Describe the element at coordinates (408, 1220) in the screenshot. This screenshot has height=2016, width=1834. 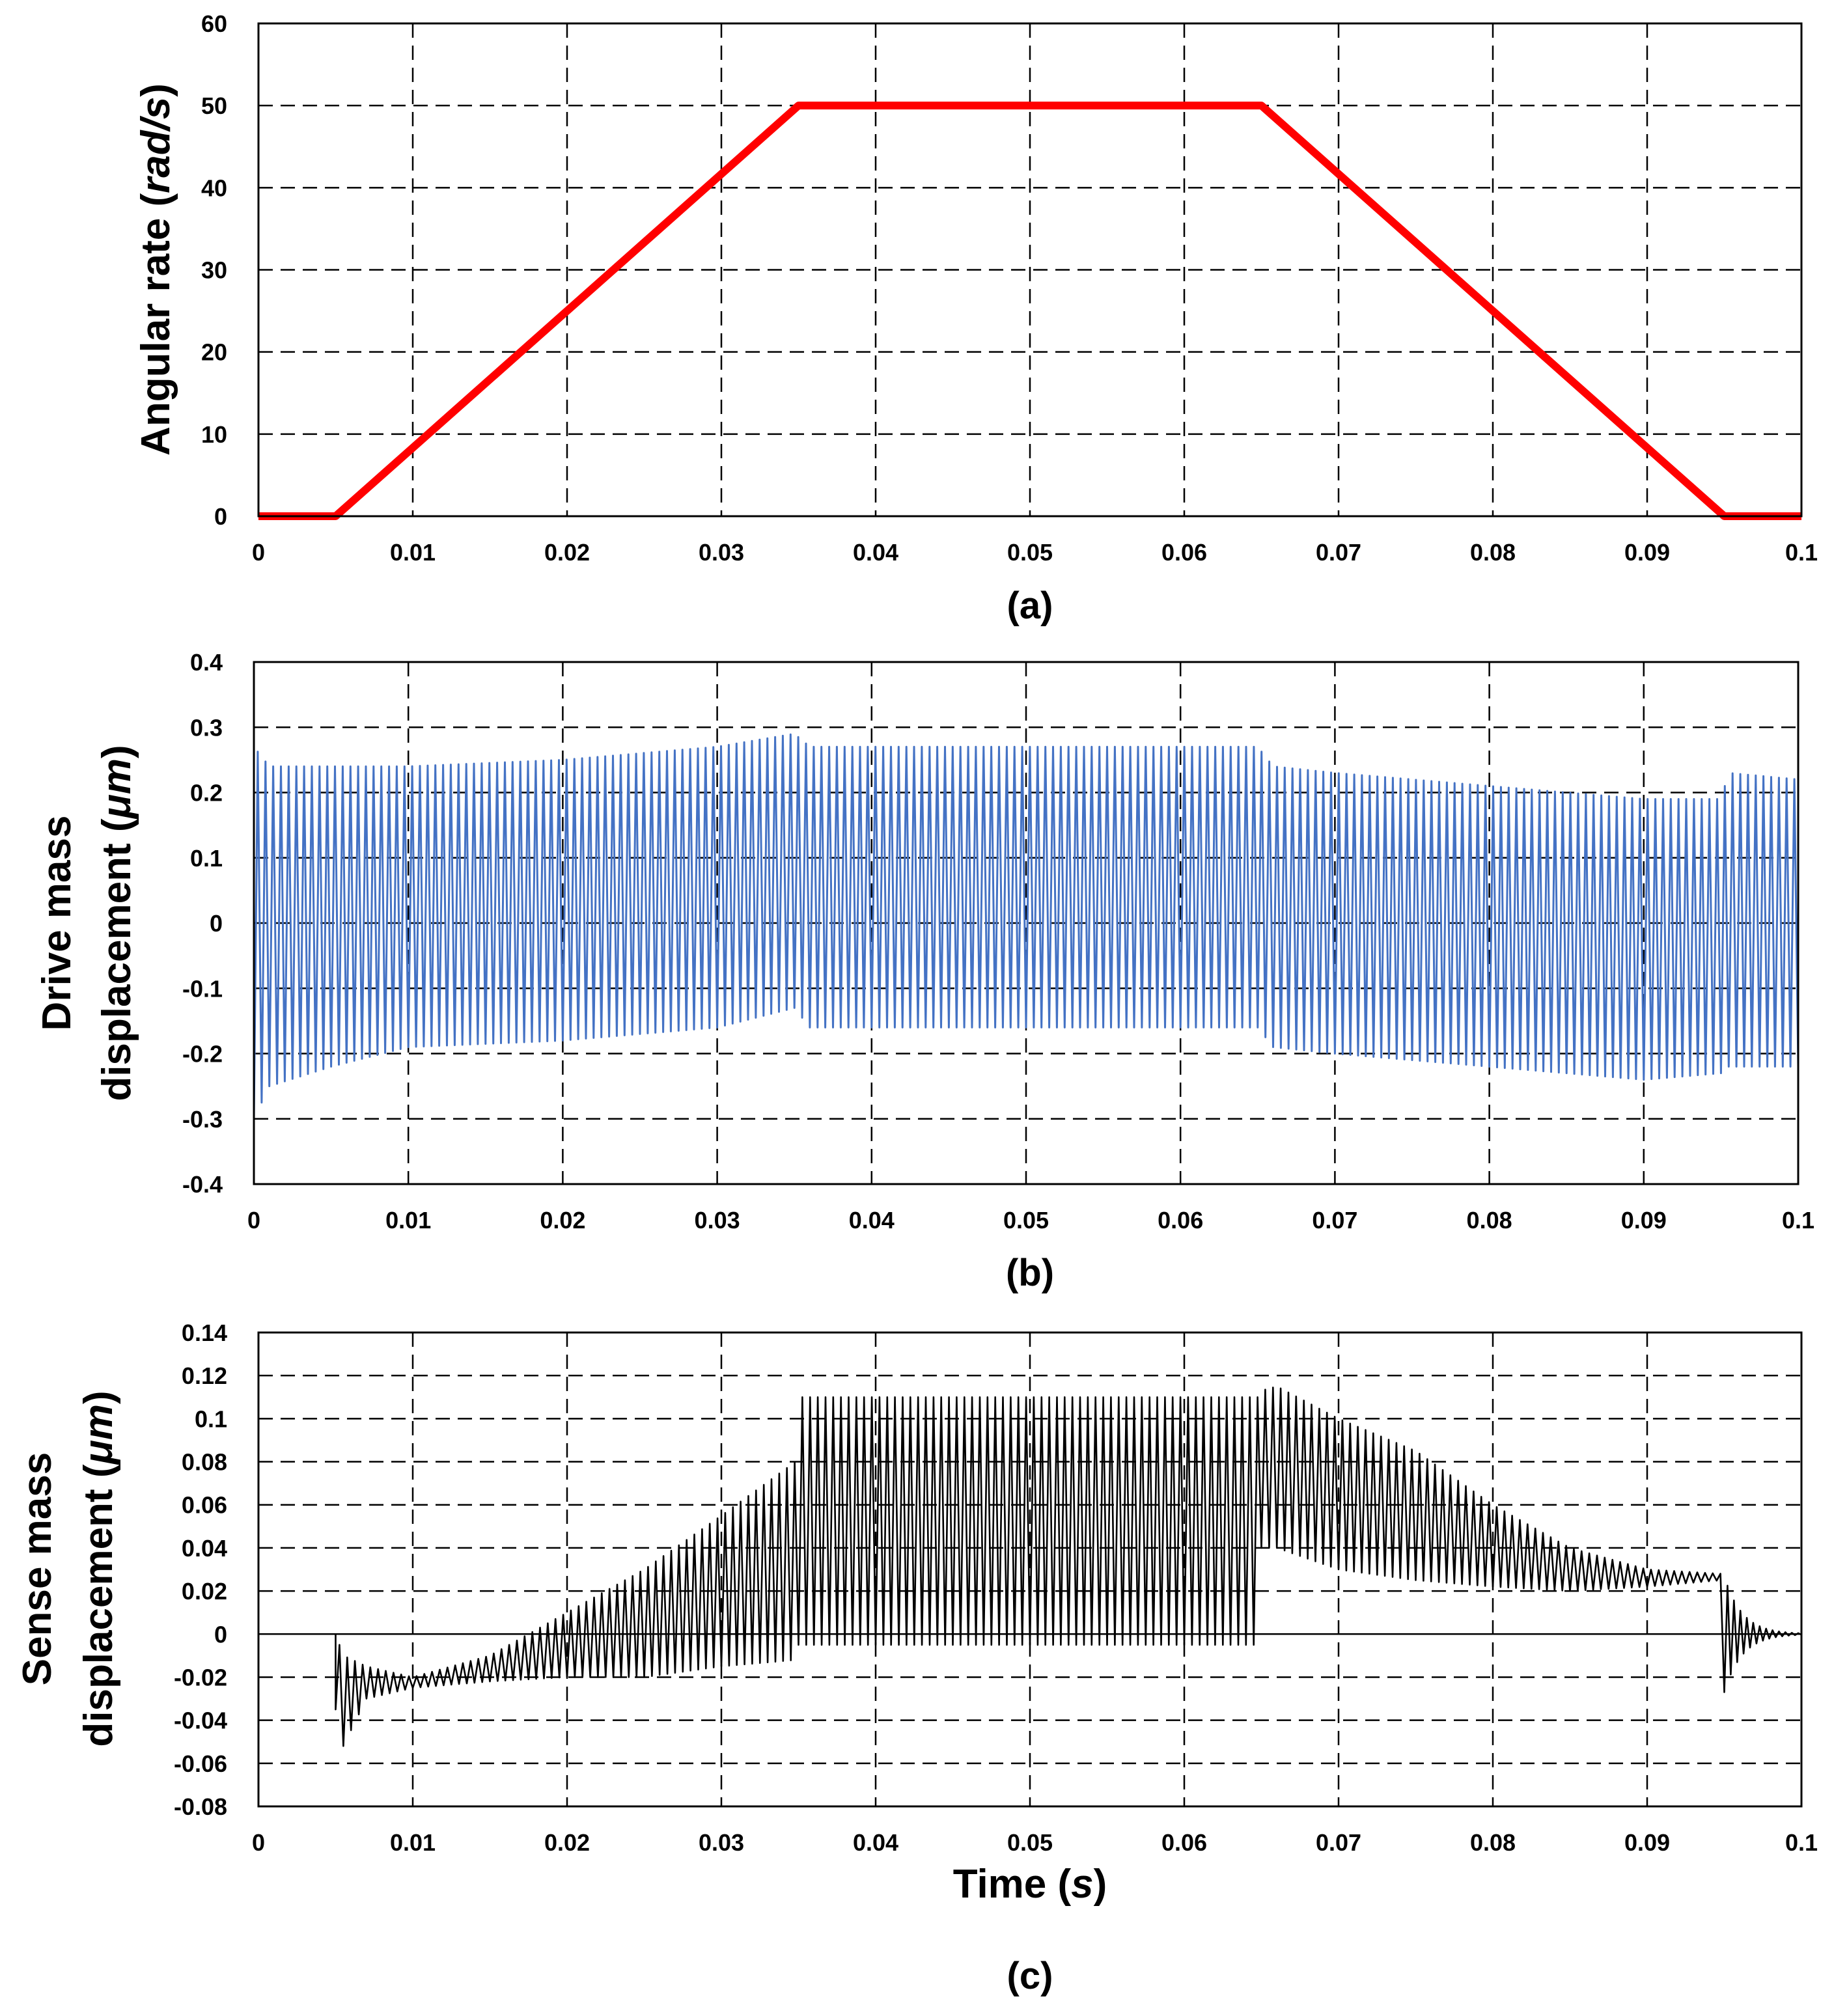
I see `drive-mass-x-tick-label: 0.01` at that location.